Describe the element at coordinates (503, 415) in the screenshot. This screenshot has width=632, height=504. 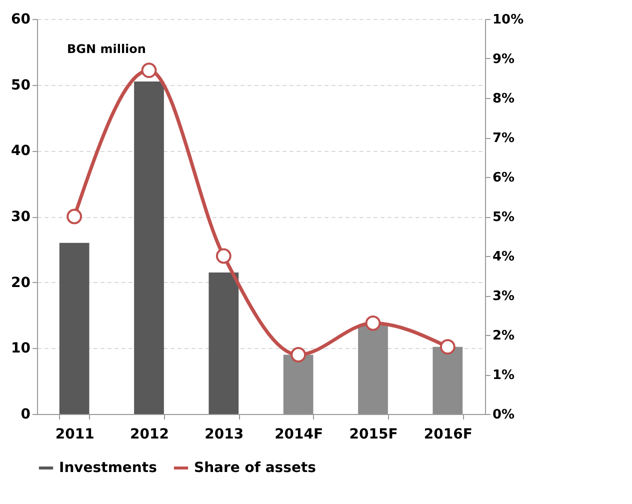
I see `y2-tick-label: 0%` at that location.